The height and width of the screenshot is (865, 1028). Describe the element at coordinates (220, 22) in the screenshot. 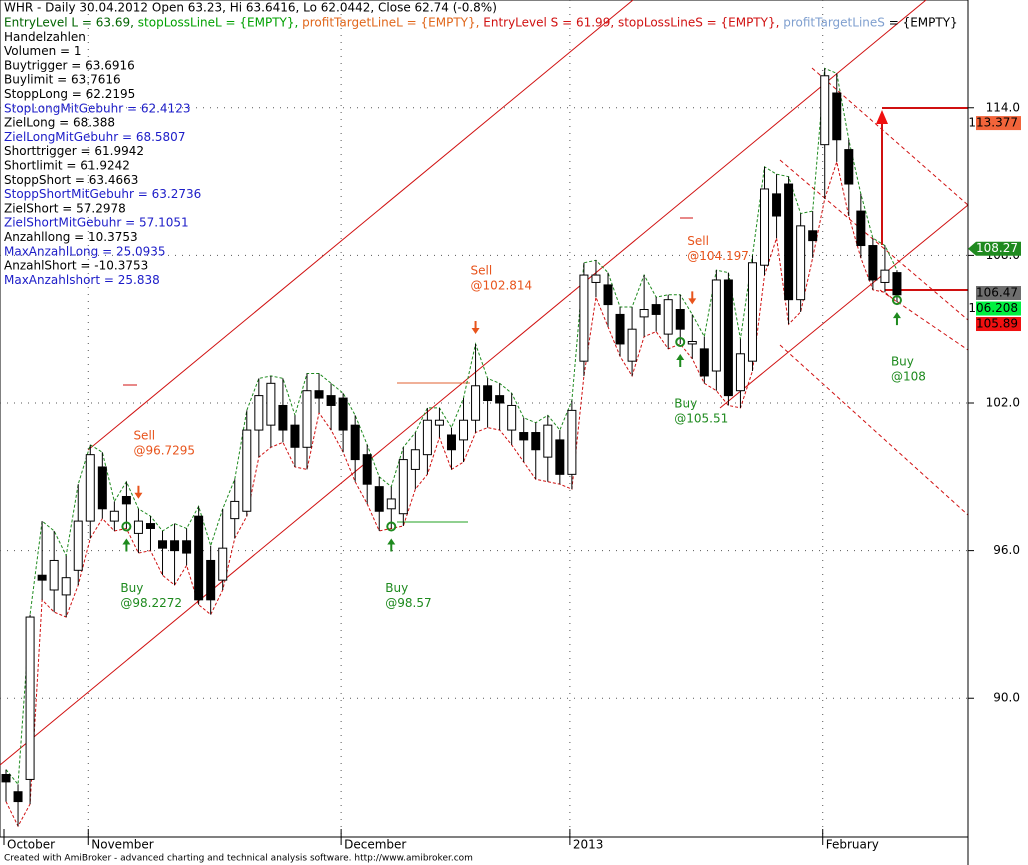

I see `info-segment: stopLossLineL = {EMPTY},` at that location.